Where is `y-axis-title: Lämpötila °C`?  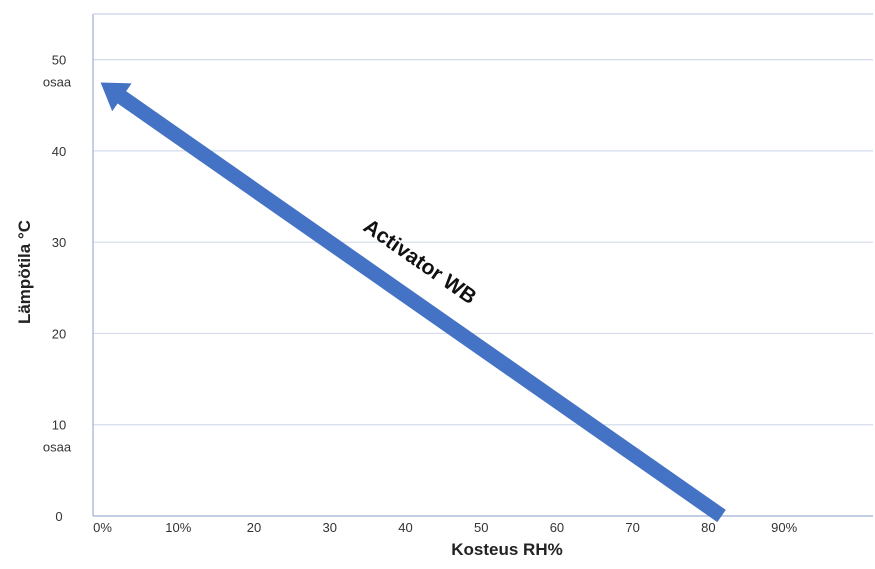 y-axis-title: Lämpötila °C is located at coordinates (24, 272).